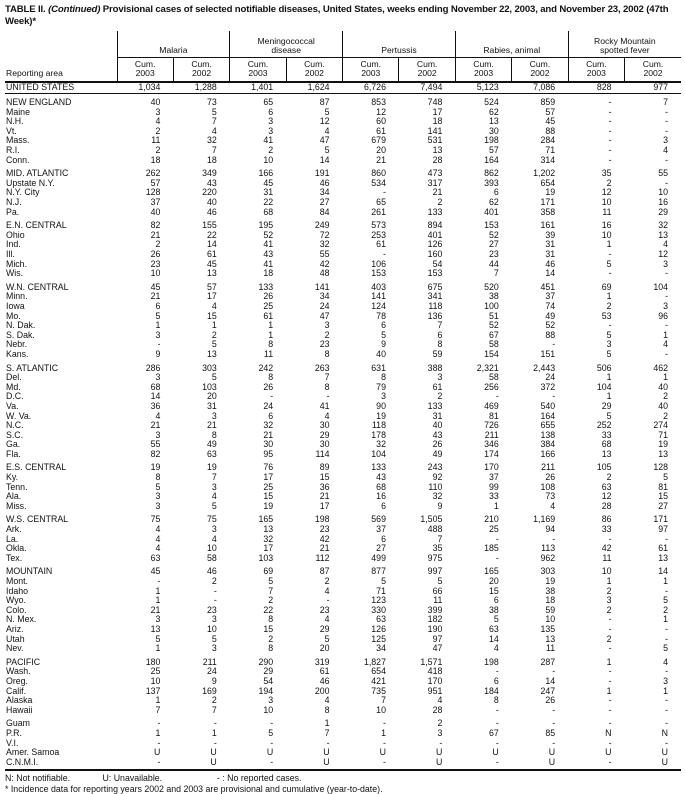 Image resolution: width=685 pixels, height=794 pixels. What do you see at coordinates (544, 519) in the screenshot?
I see `value-cell: 1,169` at bounding box center [544, 519].